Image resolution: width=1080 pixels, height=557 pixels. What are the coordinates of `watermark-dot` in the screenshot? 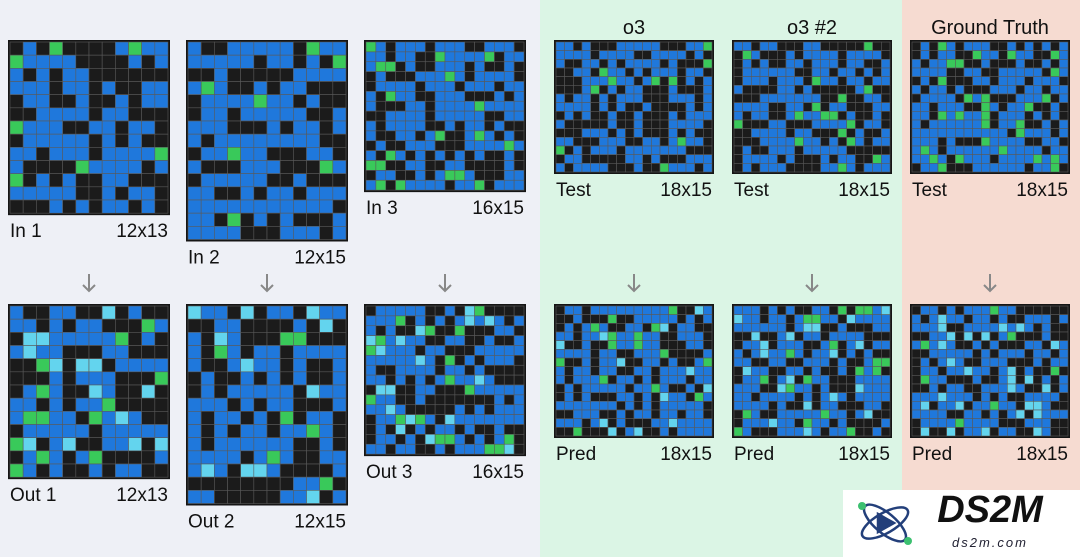 It's located at (908, 541).